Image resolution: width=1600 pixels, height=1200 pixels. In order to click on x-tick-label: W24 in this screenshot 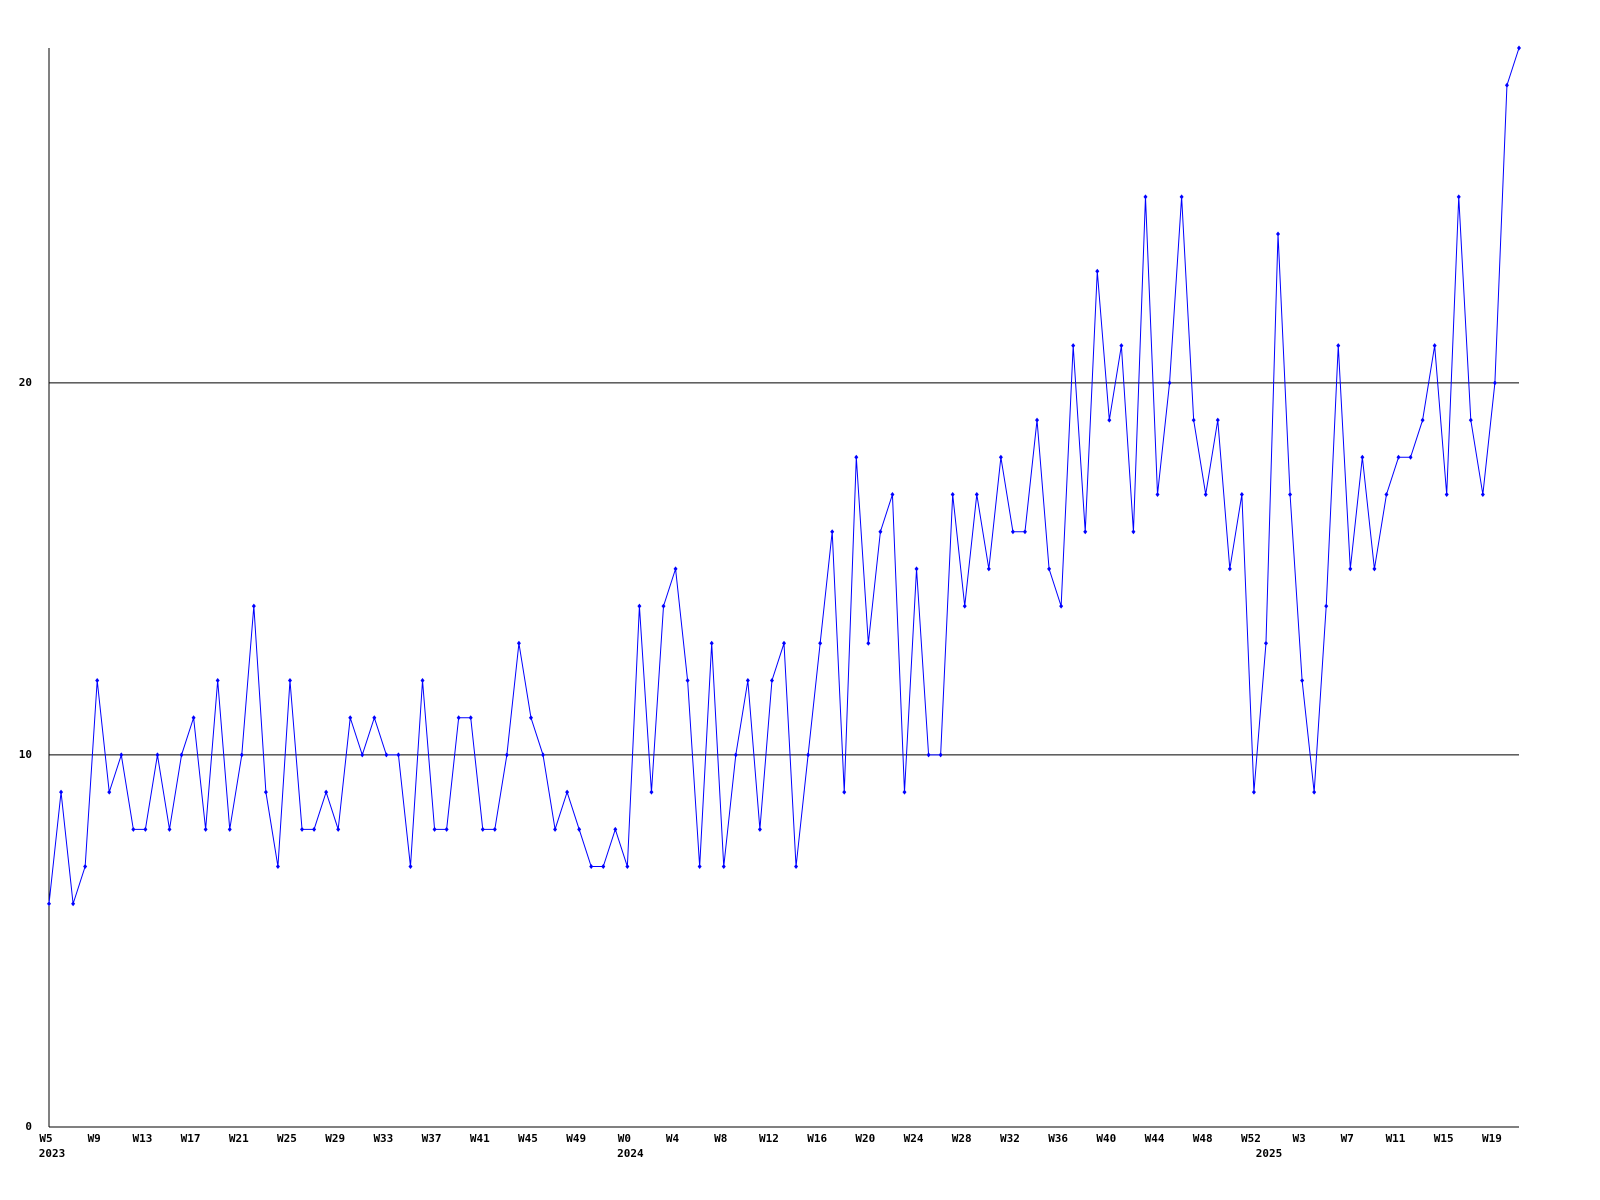, I will do `click(914, 1138)`.